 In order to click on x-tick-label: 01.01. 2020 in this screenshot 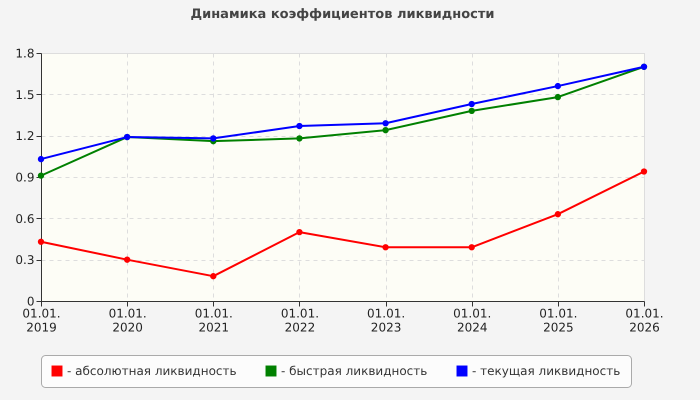, I will do `click(127, 320)`.